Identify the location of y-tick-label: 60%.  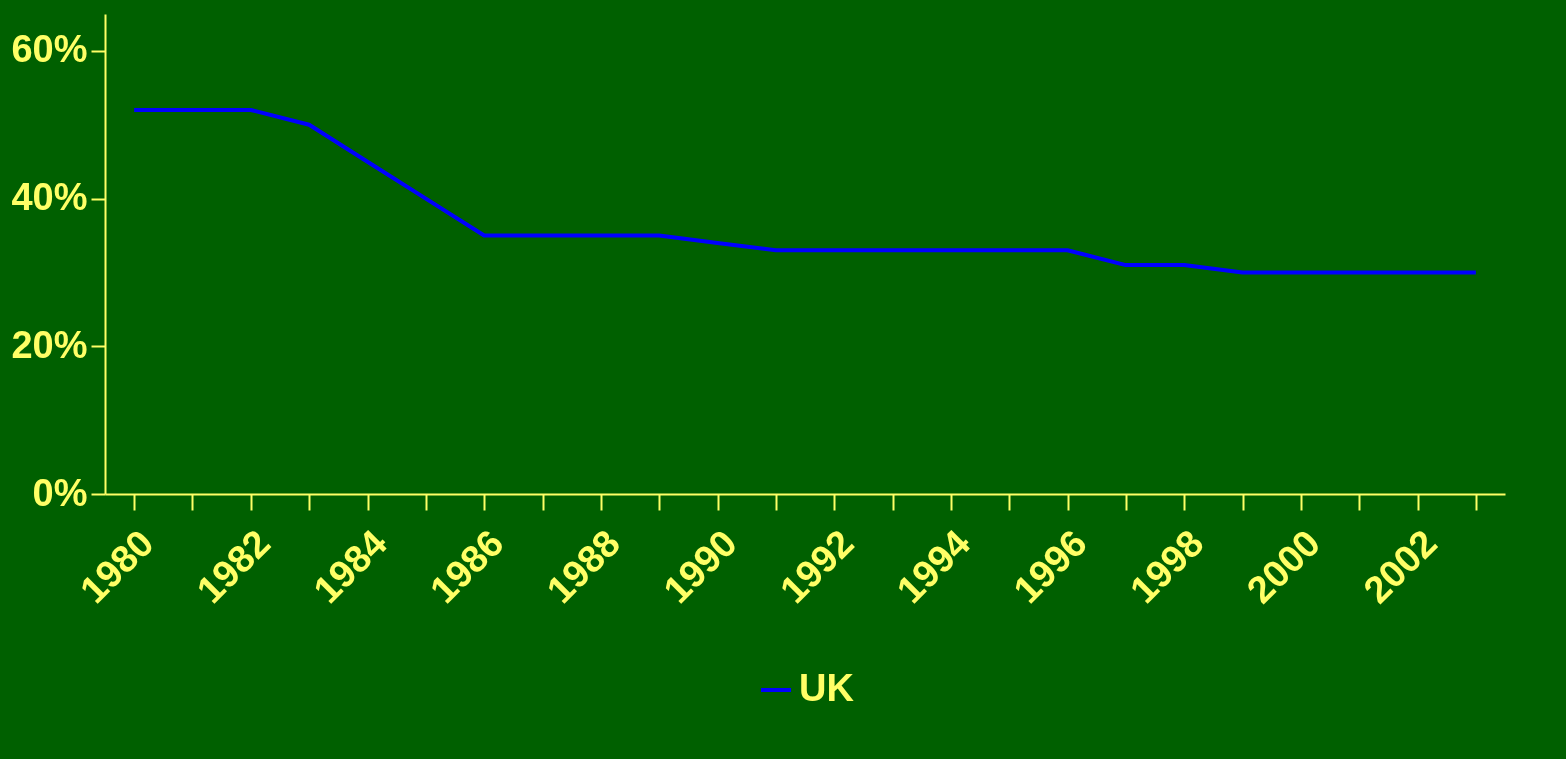
(49, 49).